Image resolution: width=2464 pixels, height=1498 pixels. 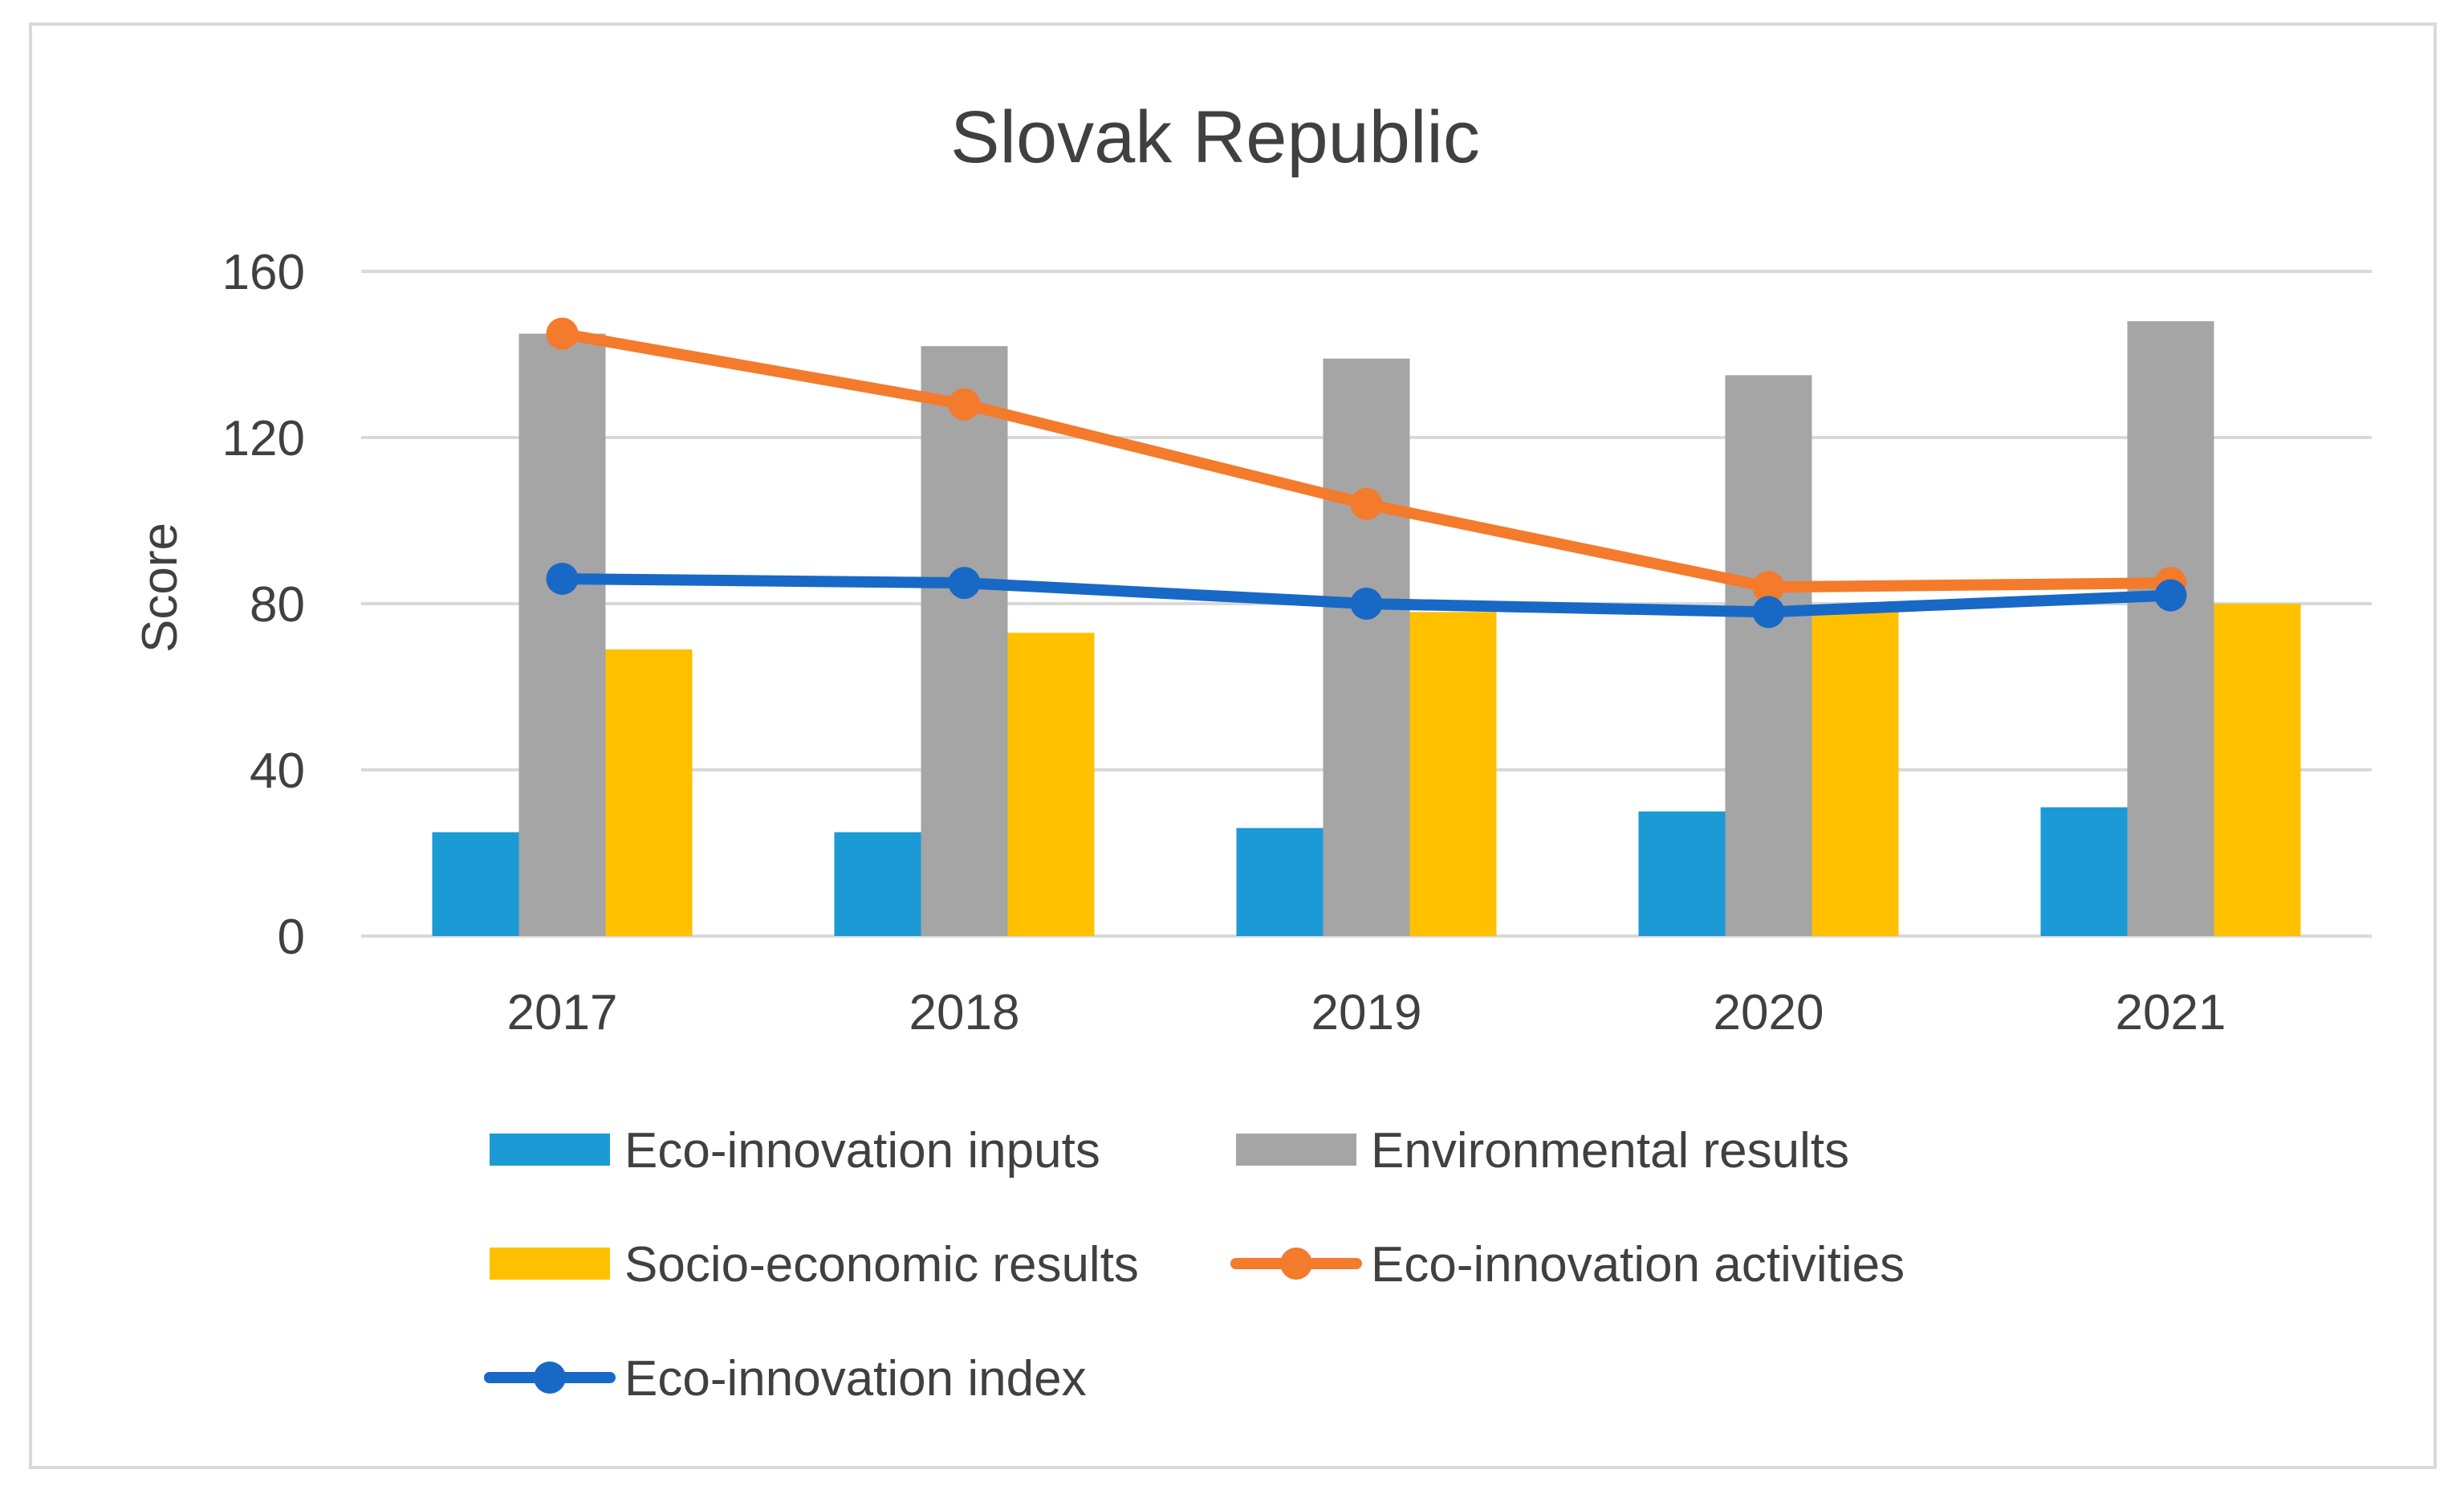 I want to click on bar-socio-economic-results-2019, so click(x=1453, y=774).